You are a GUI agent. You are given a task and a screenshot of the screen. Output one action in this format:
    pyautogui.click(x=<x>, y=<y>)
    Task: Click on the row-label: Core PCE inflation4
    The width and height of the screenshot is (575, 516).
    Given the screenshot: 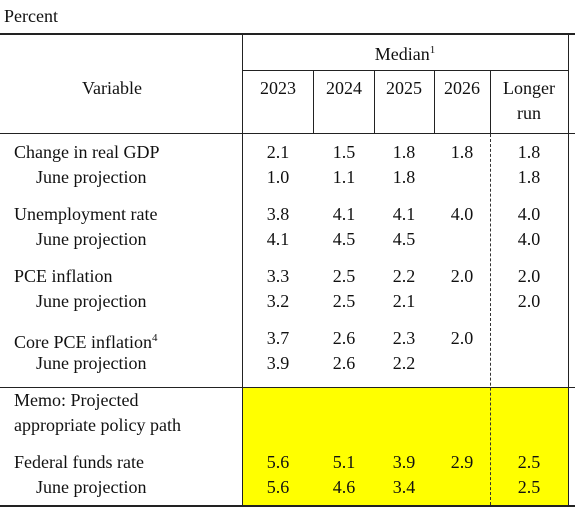 What is the action you would take?
    pyautogui.click(x=86, y=342)
    